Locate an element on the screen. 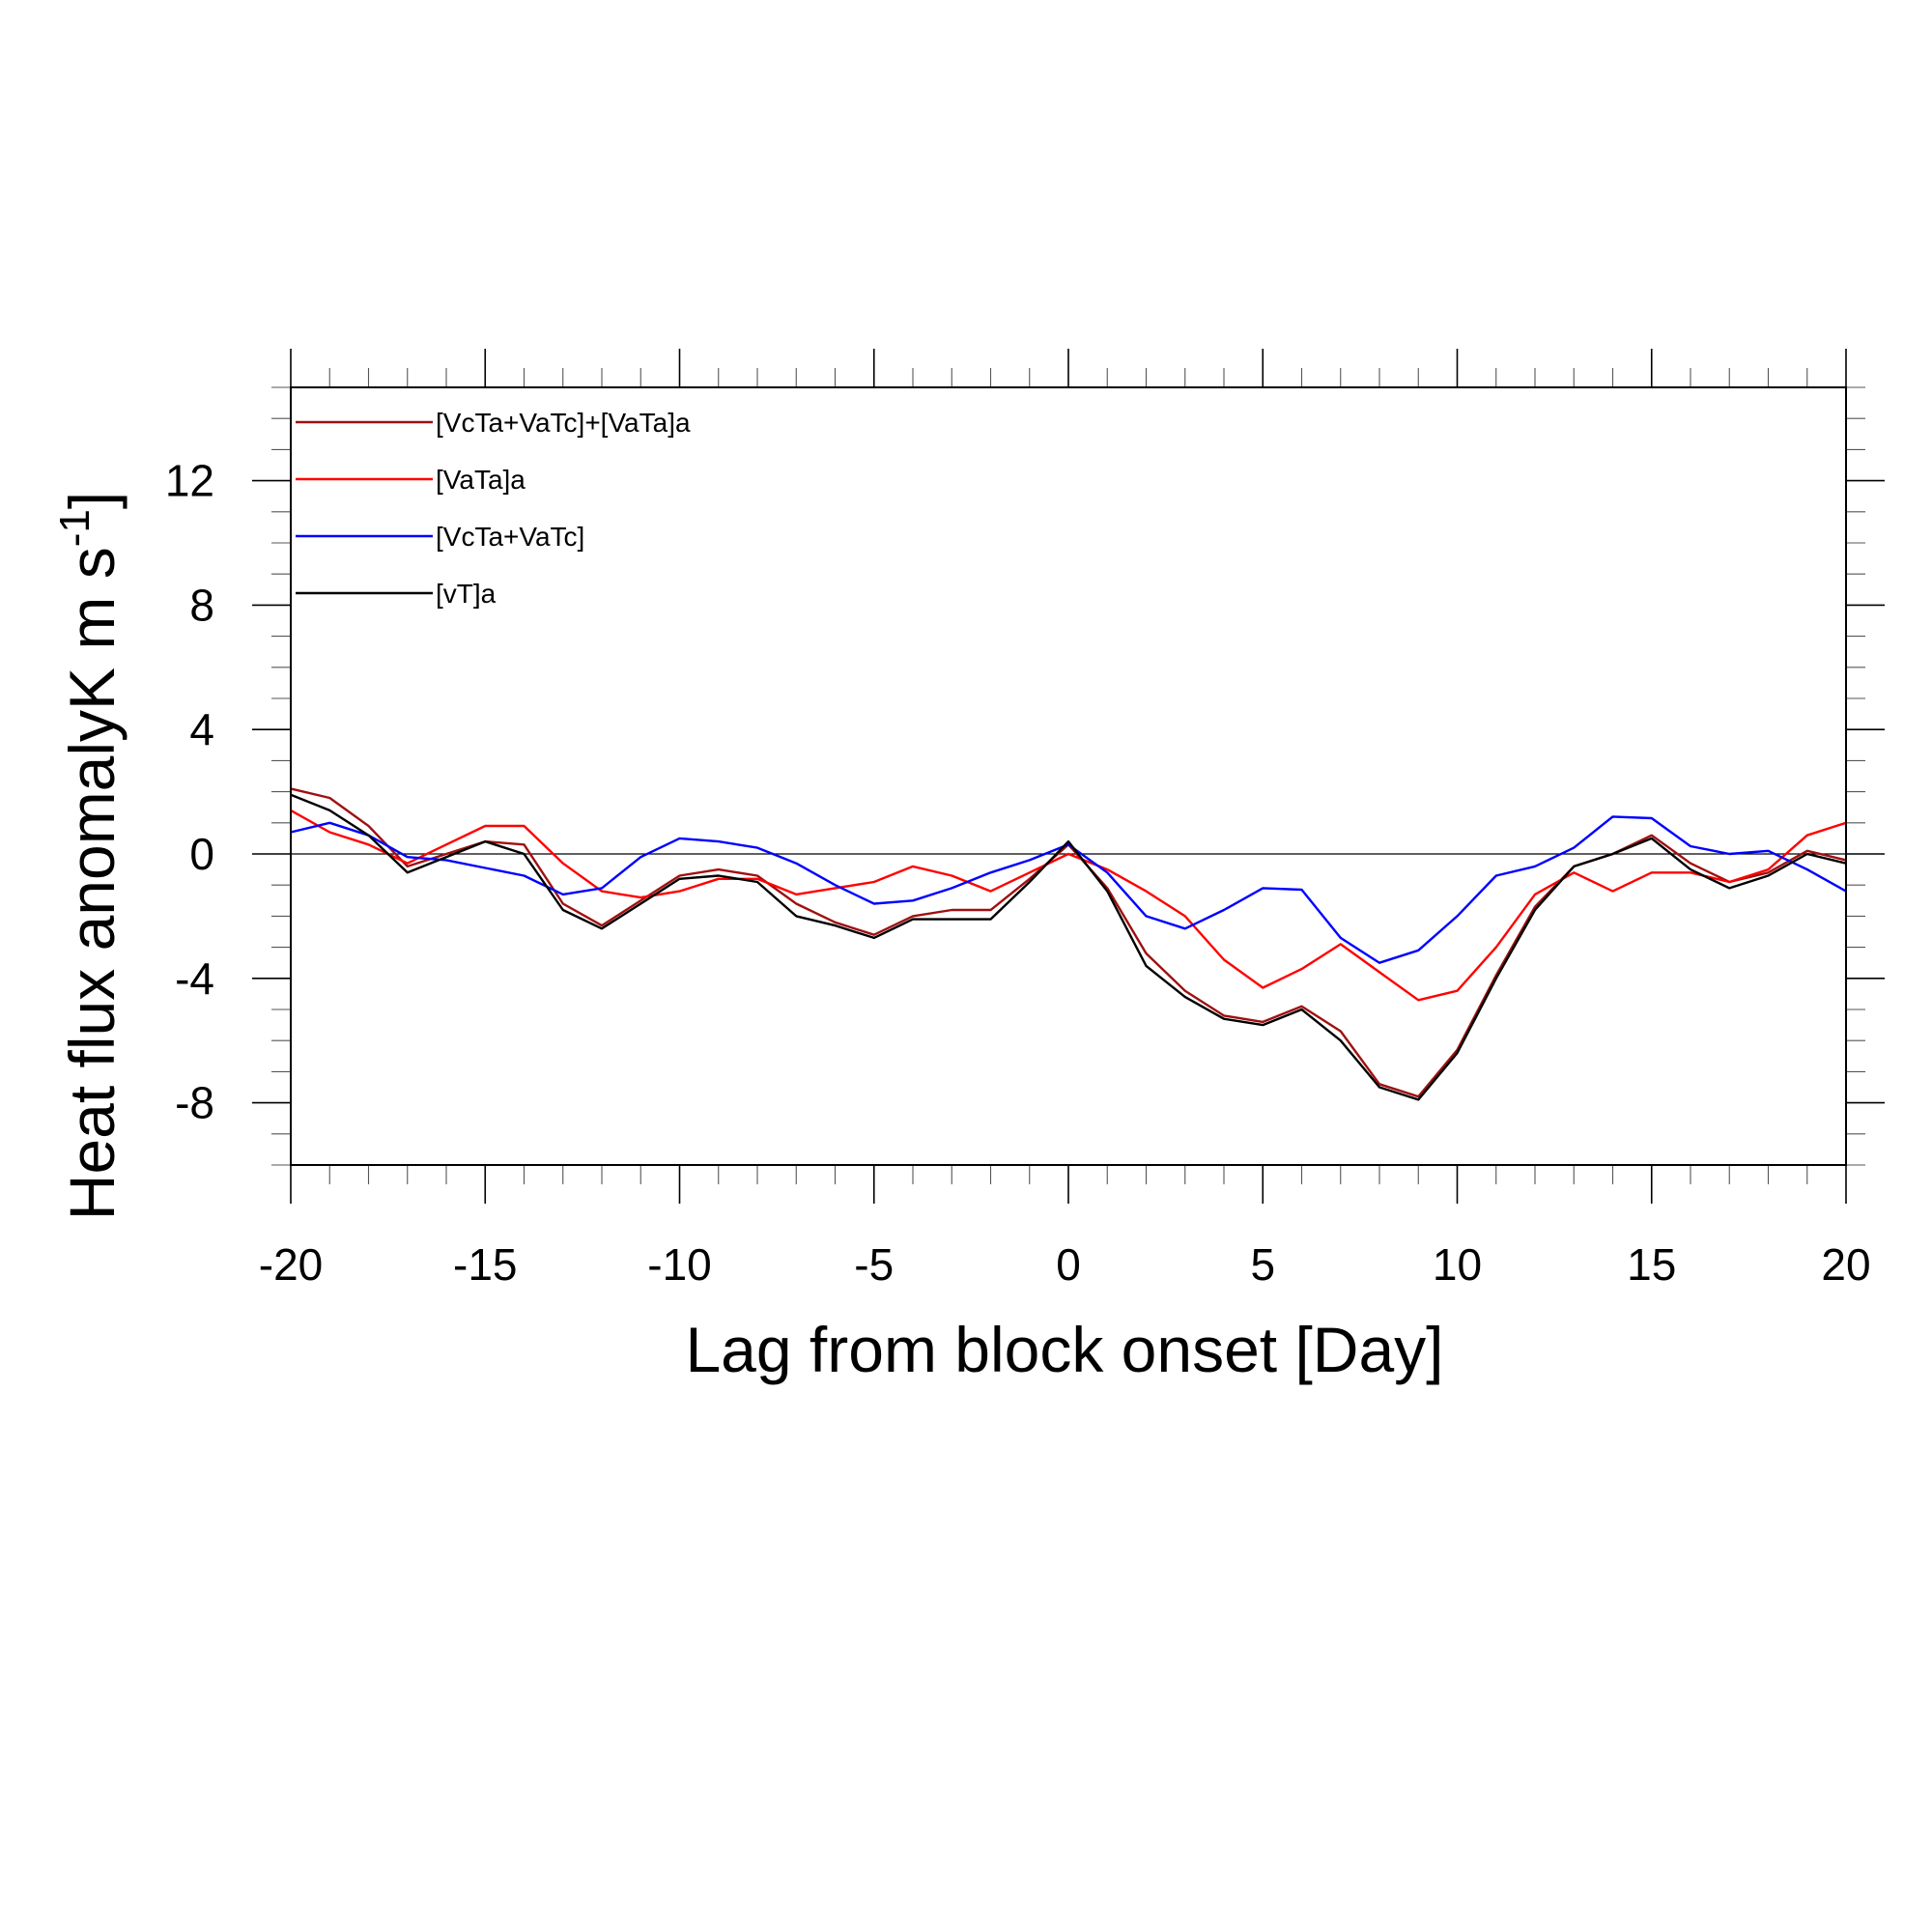  x-tick-label: -5 is located at coordinates (874, 1264).